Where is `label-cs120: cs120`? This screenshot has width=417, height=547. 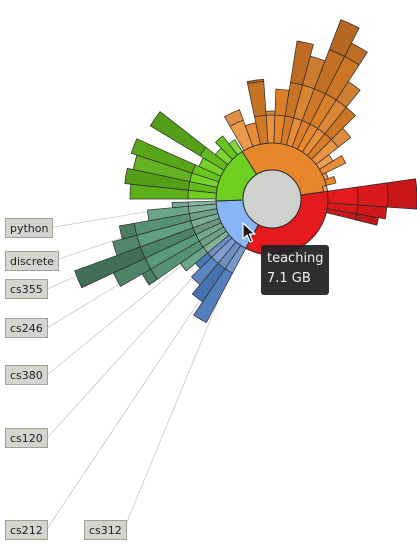 label-cs120: cs120 is located at coordinates (26, 438).